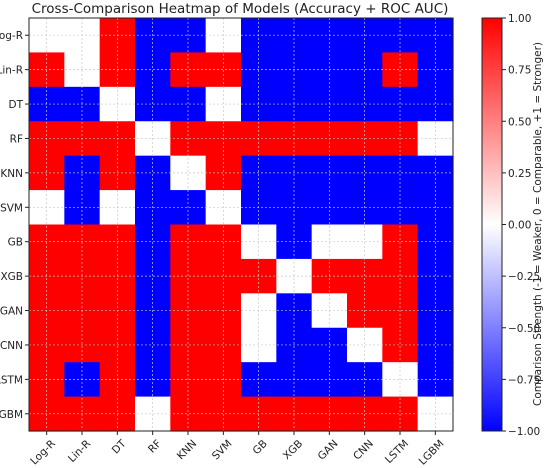 The image size is (550, 468). What do you see at coordinates (400, 276) in the screenshot?
I see `heatmap-cell-XGB-LSTM` at bounding box center [400, 276].